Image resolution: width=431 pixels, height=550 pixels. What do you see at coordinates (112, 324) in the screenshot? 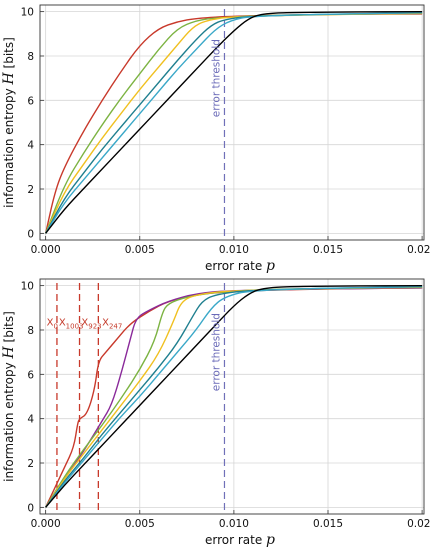
I see `marker-label-3: X247` at bounding box center [112, 324].